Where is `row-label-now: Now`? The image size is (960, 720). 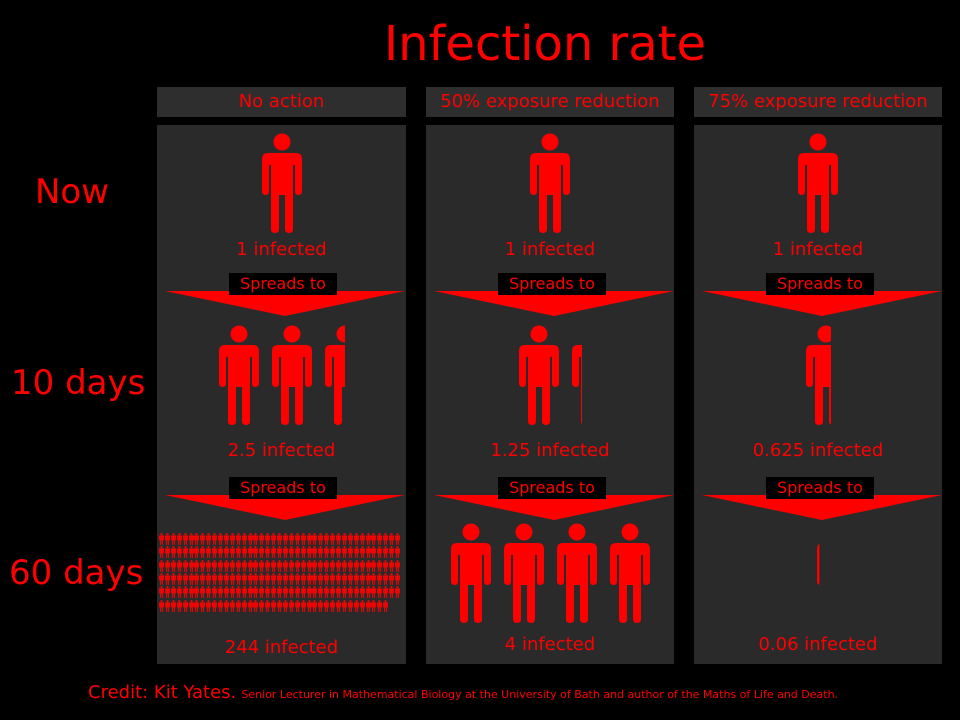 row-label-now: Now is located at coordinates (72, 192).